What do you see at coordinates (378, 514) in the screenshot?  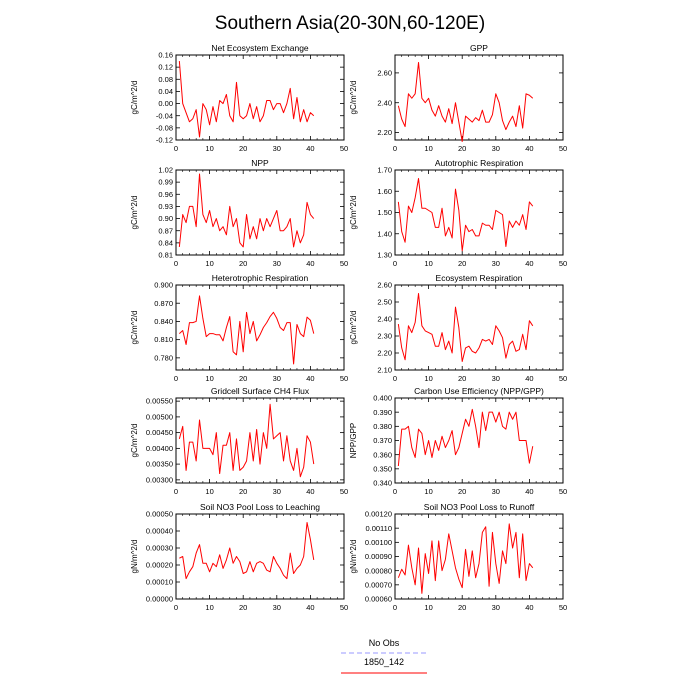 I see `y-tick-label: 0.00120` at bounding box center [378, 514].